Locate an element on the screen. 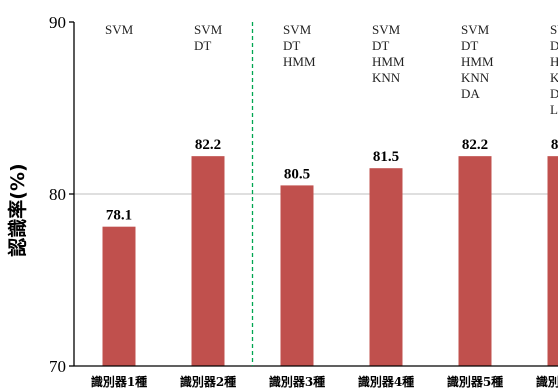 This screenshot has width=558, height=392. y-tick-label: 80 is located at coordinates (57, 194).